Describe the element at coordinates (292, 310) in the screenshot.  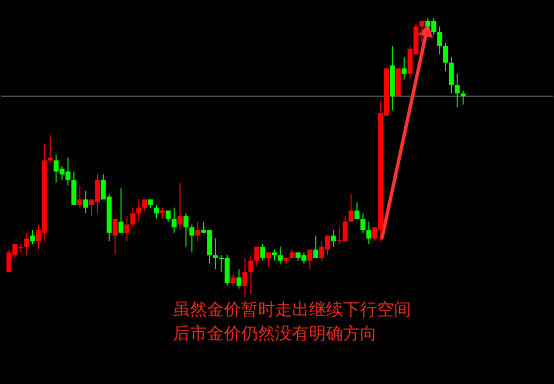
I see `text: 虽然金价暂时走出继续下行空间` at that location.